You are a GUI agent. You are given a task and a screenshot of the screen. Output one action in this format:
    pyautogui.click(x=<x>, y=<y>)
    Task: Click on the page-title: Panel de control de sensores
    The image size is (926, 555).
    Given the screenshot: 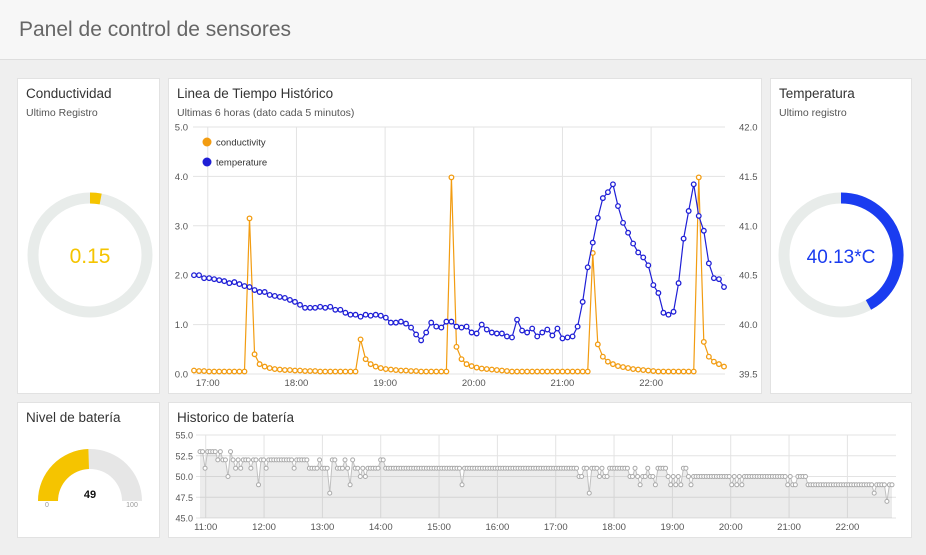 What is the action you would take?
    pyautogui.click(x=155, y=29)
    